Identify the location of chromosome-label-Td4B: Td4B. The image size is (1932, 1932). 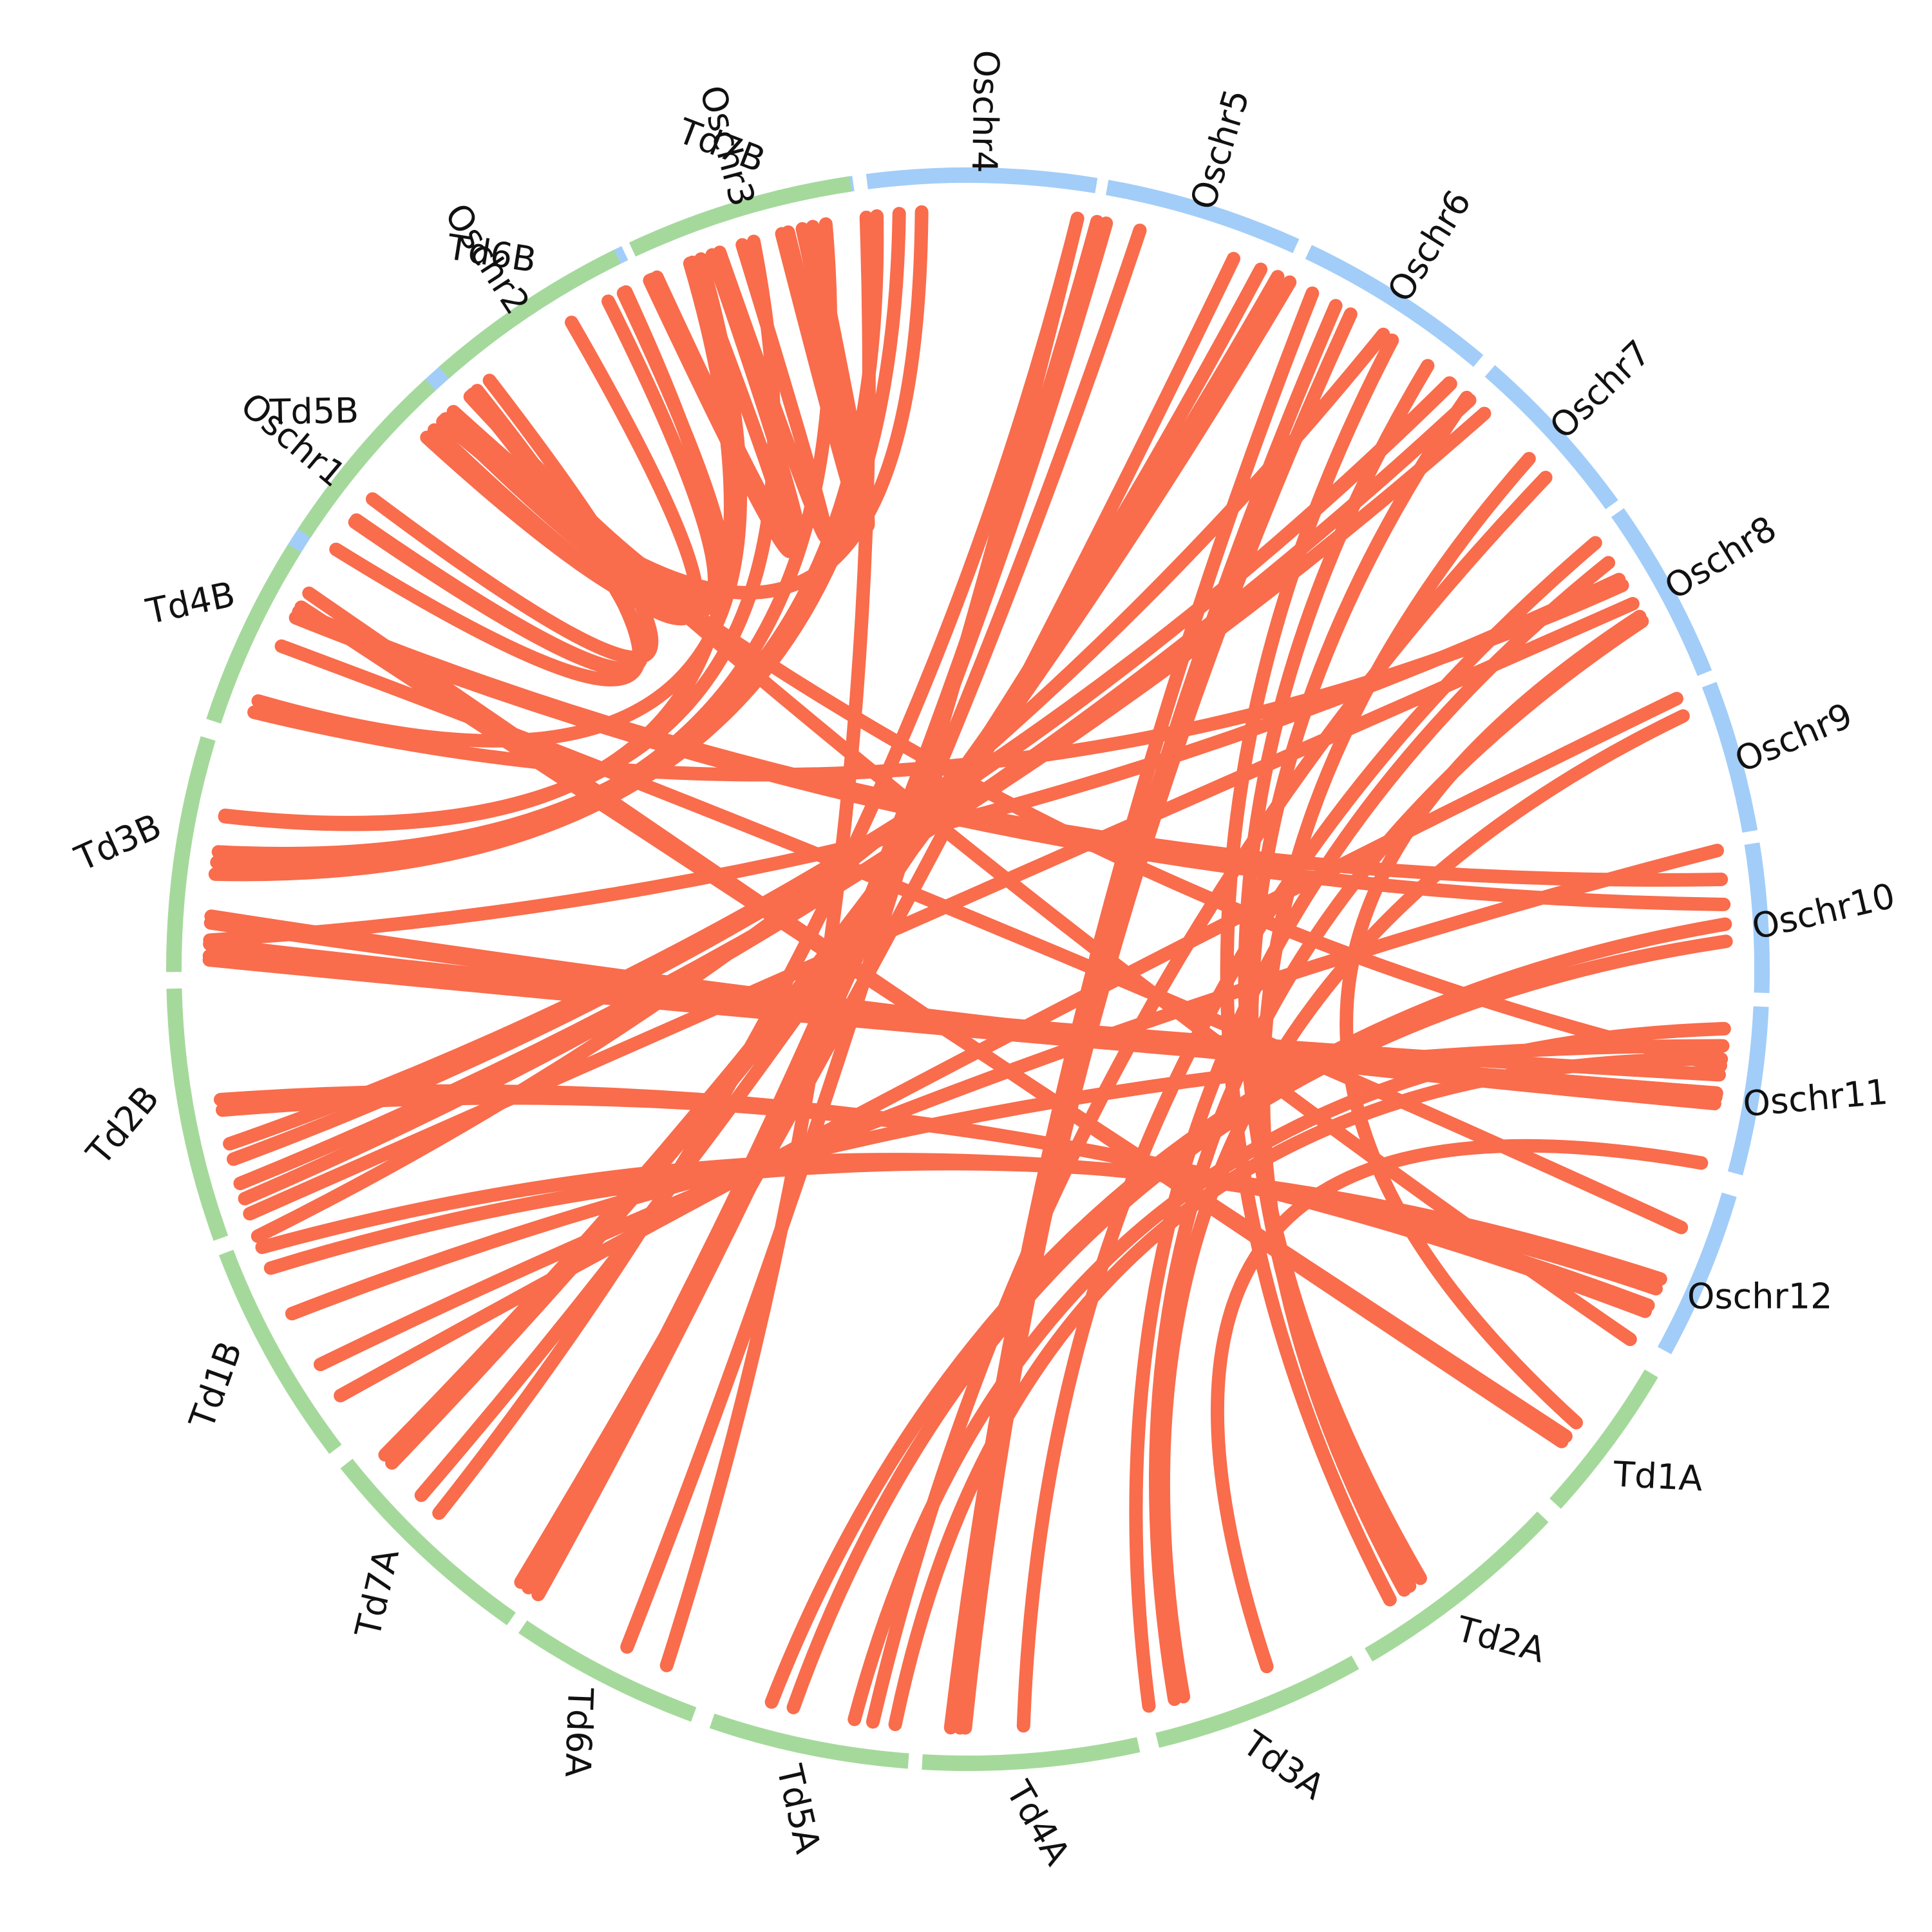
(191, 603).